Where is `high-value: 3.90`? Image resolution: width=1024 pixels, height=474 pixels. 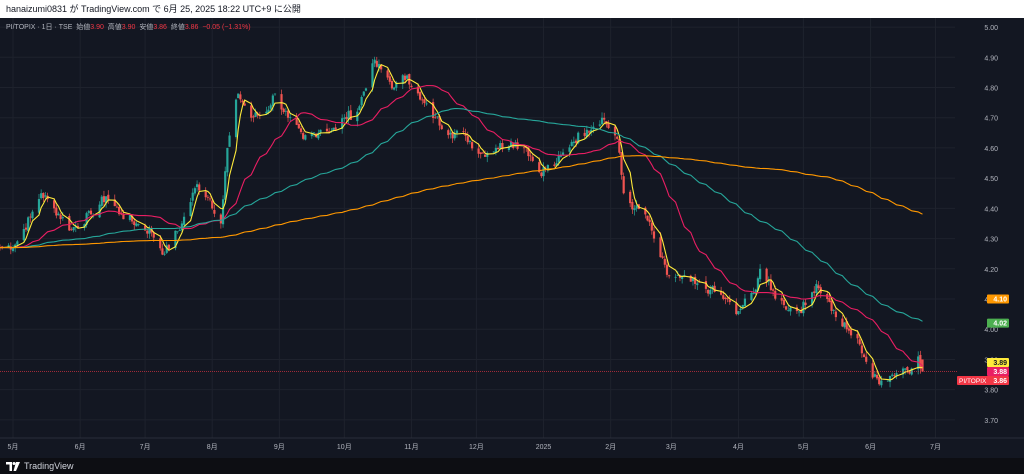
high-value: 3.90 is located at coordinates (128, 27).